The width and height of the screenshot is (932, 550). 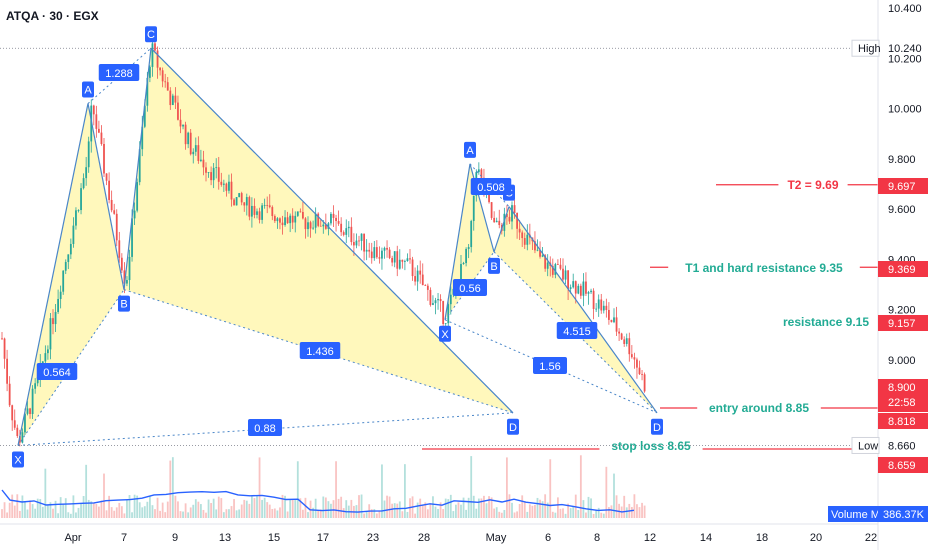 What do you see at coordinates (493, 267) in the screenshot?
I see `pattern-point-b-label: B` at bounding box center [493, 267].